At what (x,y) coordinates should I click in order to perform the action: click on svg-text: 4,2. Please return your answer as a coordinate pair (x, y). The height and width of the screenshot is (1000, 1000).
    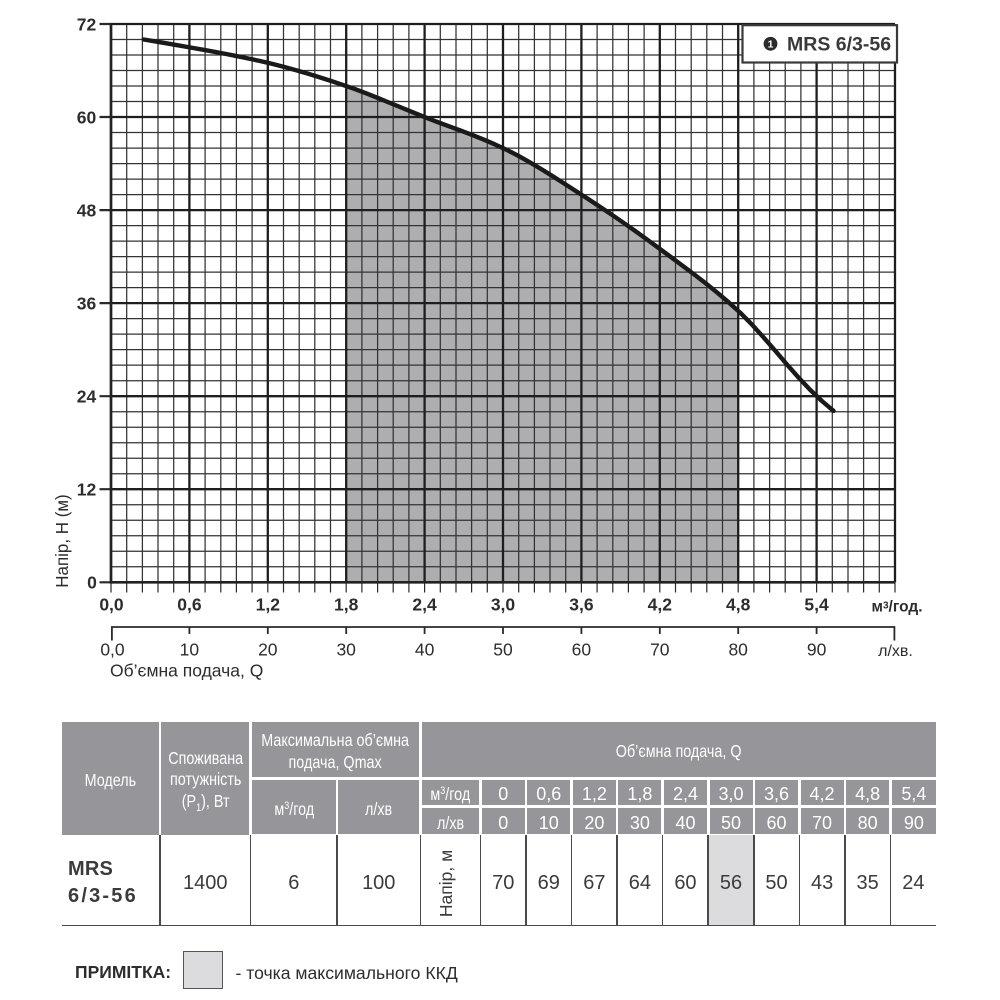
    Looking at the image, I should click on (660, 605).